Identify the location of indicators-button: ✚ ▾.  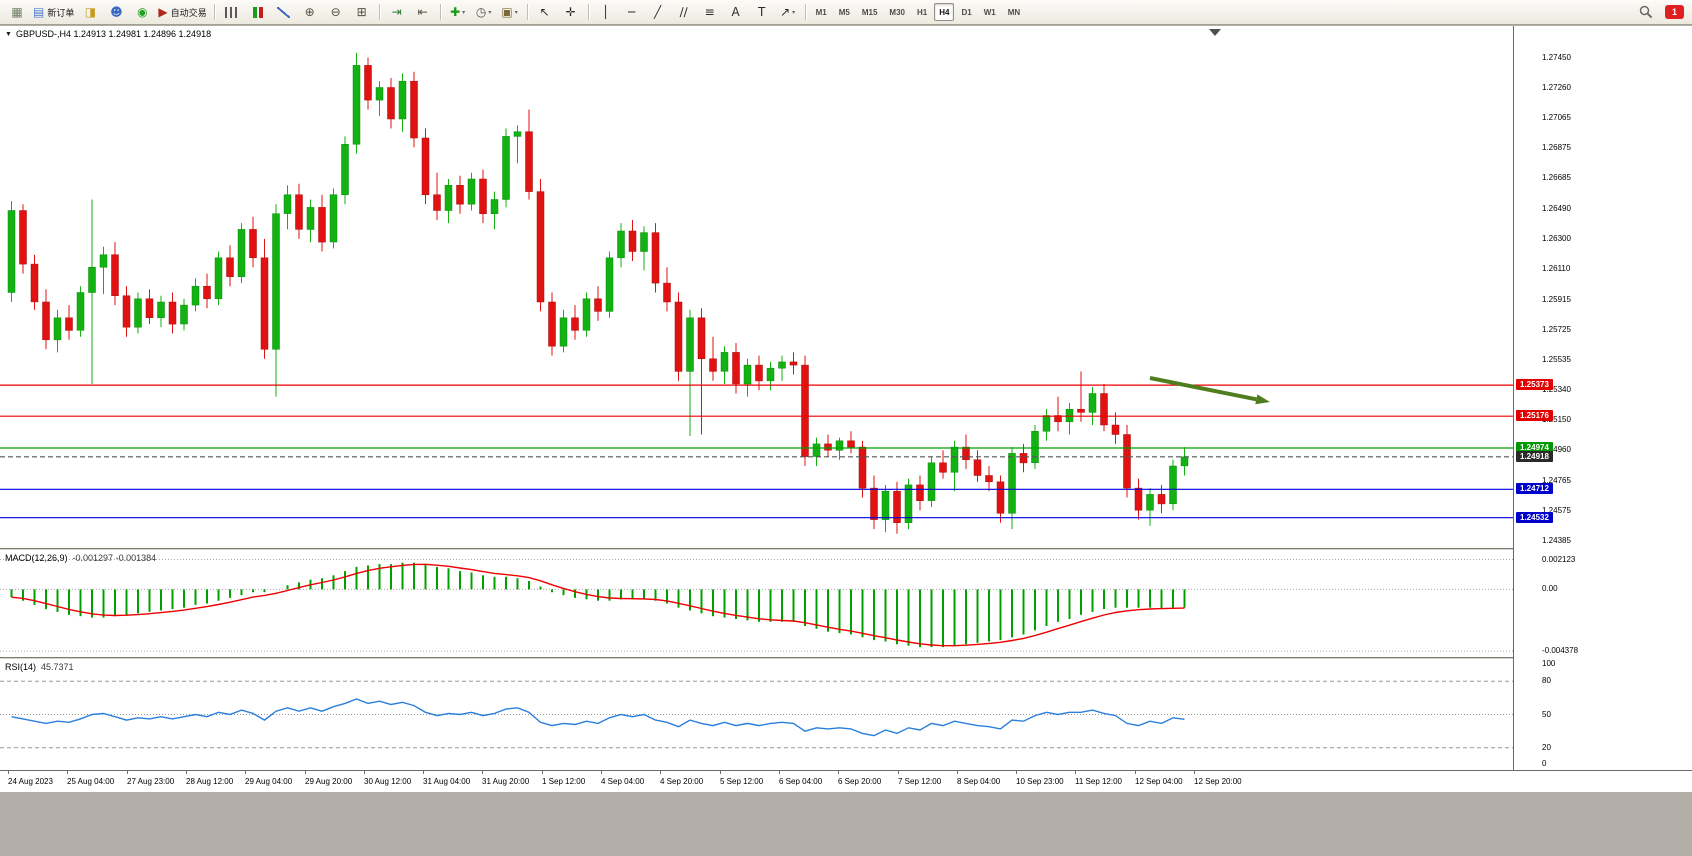
(458, 12).